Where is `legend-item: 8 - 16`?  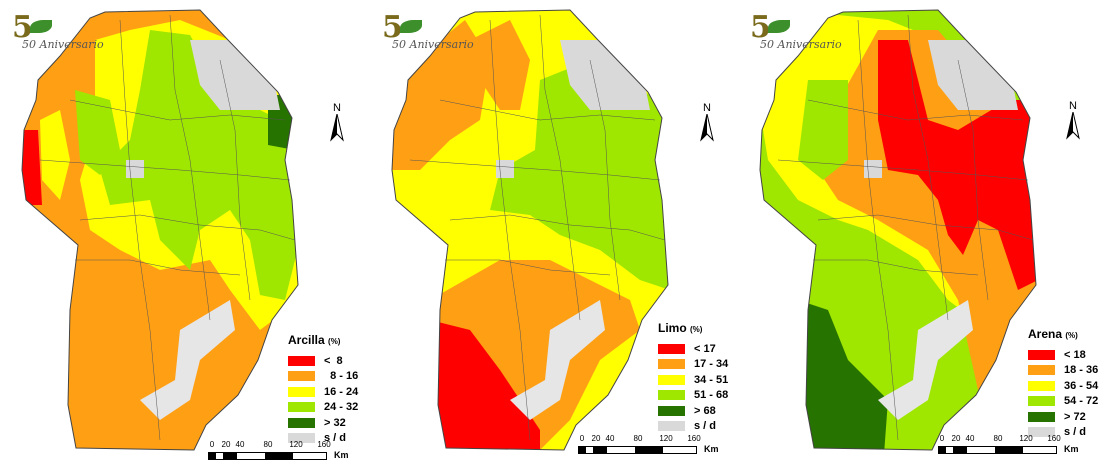
legend-item: 8 - 16 is located at coordinates (323, 377).